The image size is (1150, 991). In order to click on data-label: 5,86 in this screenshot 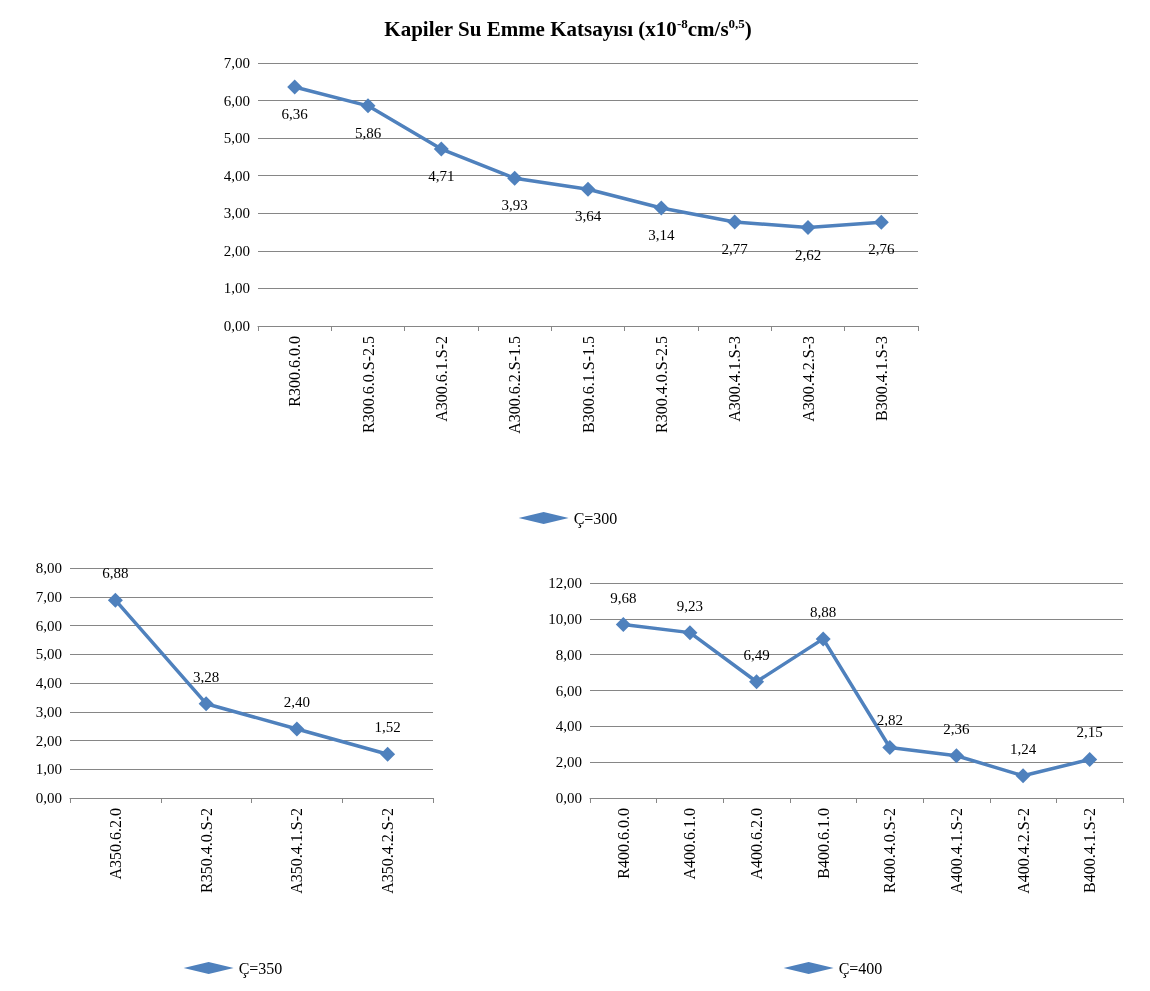, I will do `click(368, 132)`.